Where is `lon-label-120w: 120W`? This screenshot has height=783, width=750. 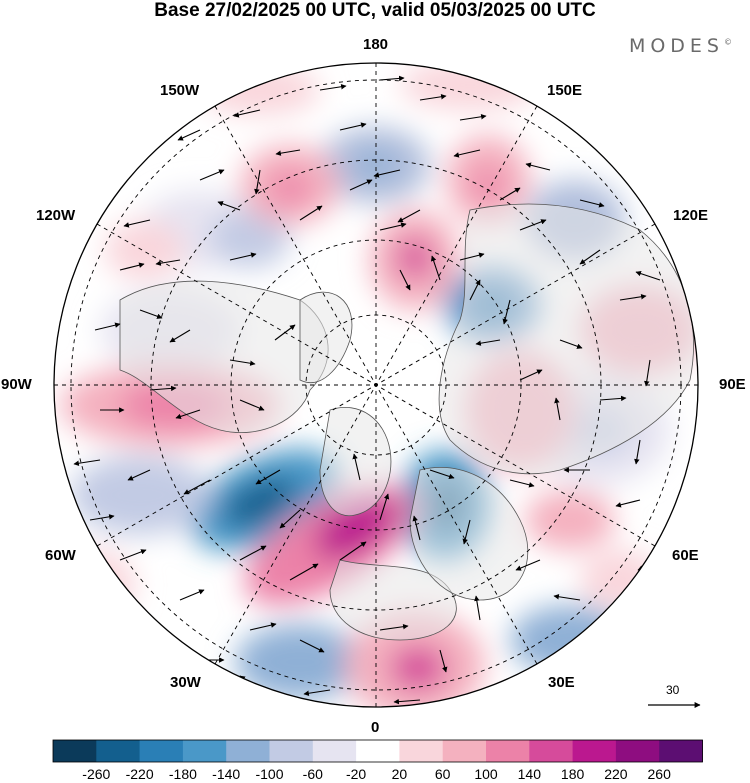
lon-label-120w: 120W is located at coordinates (56, 215).